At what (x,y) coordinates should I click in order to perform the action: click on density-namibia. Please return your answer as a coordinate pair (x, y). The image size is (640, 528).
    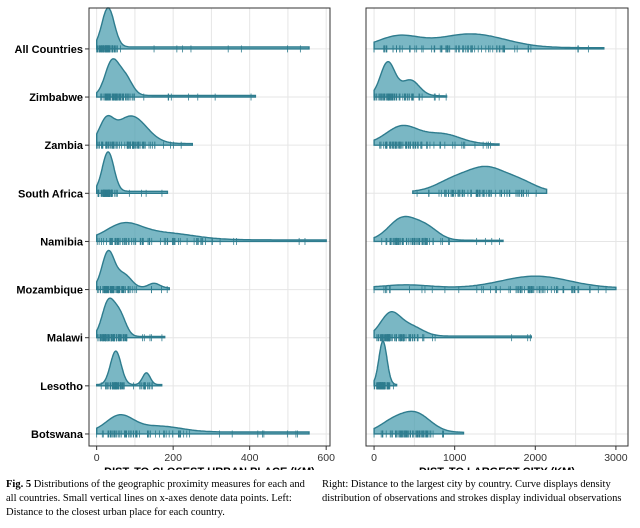
    Looking at the image, I should click on (438, 229).